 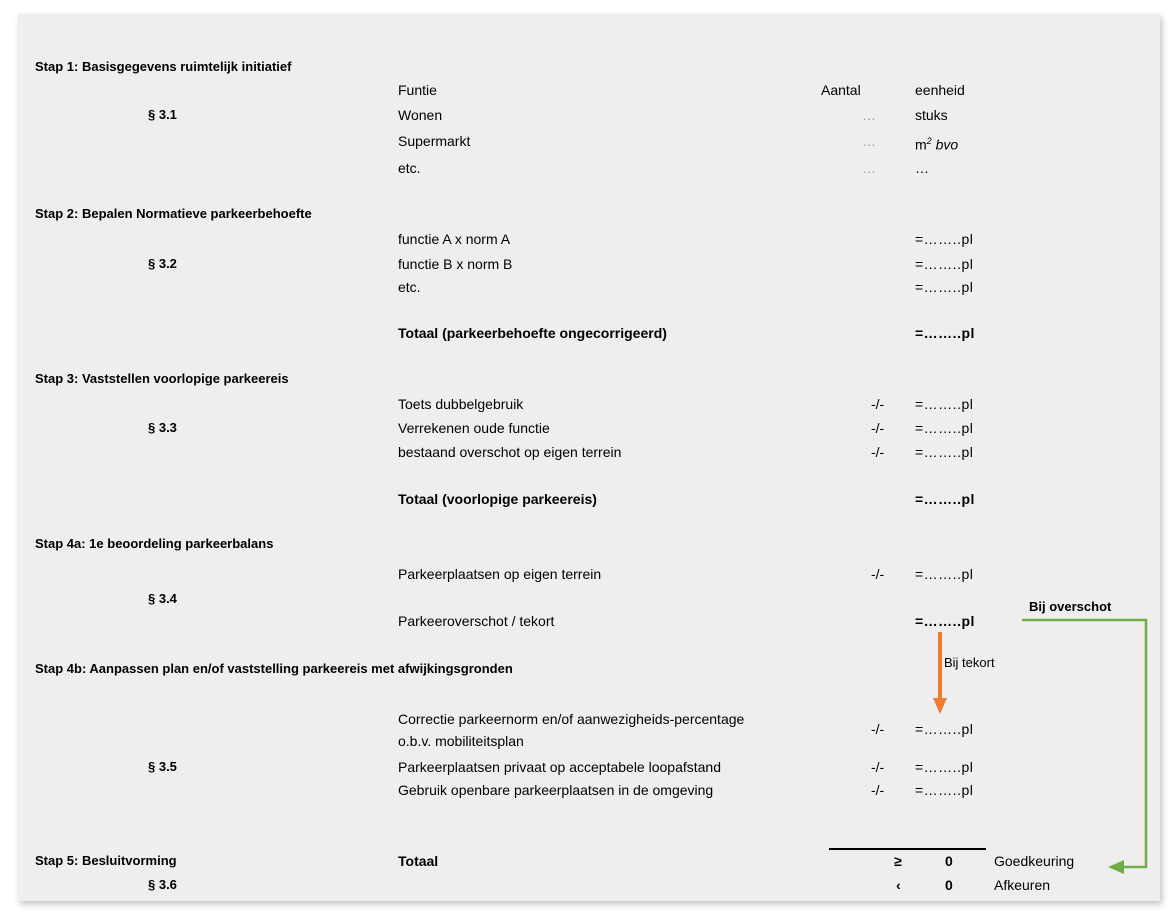 What do you see at coordinates (945, 621) in the screenshot?
I see `stap4a-balance-value: =……..pl` at bounding box center [945, 621].